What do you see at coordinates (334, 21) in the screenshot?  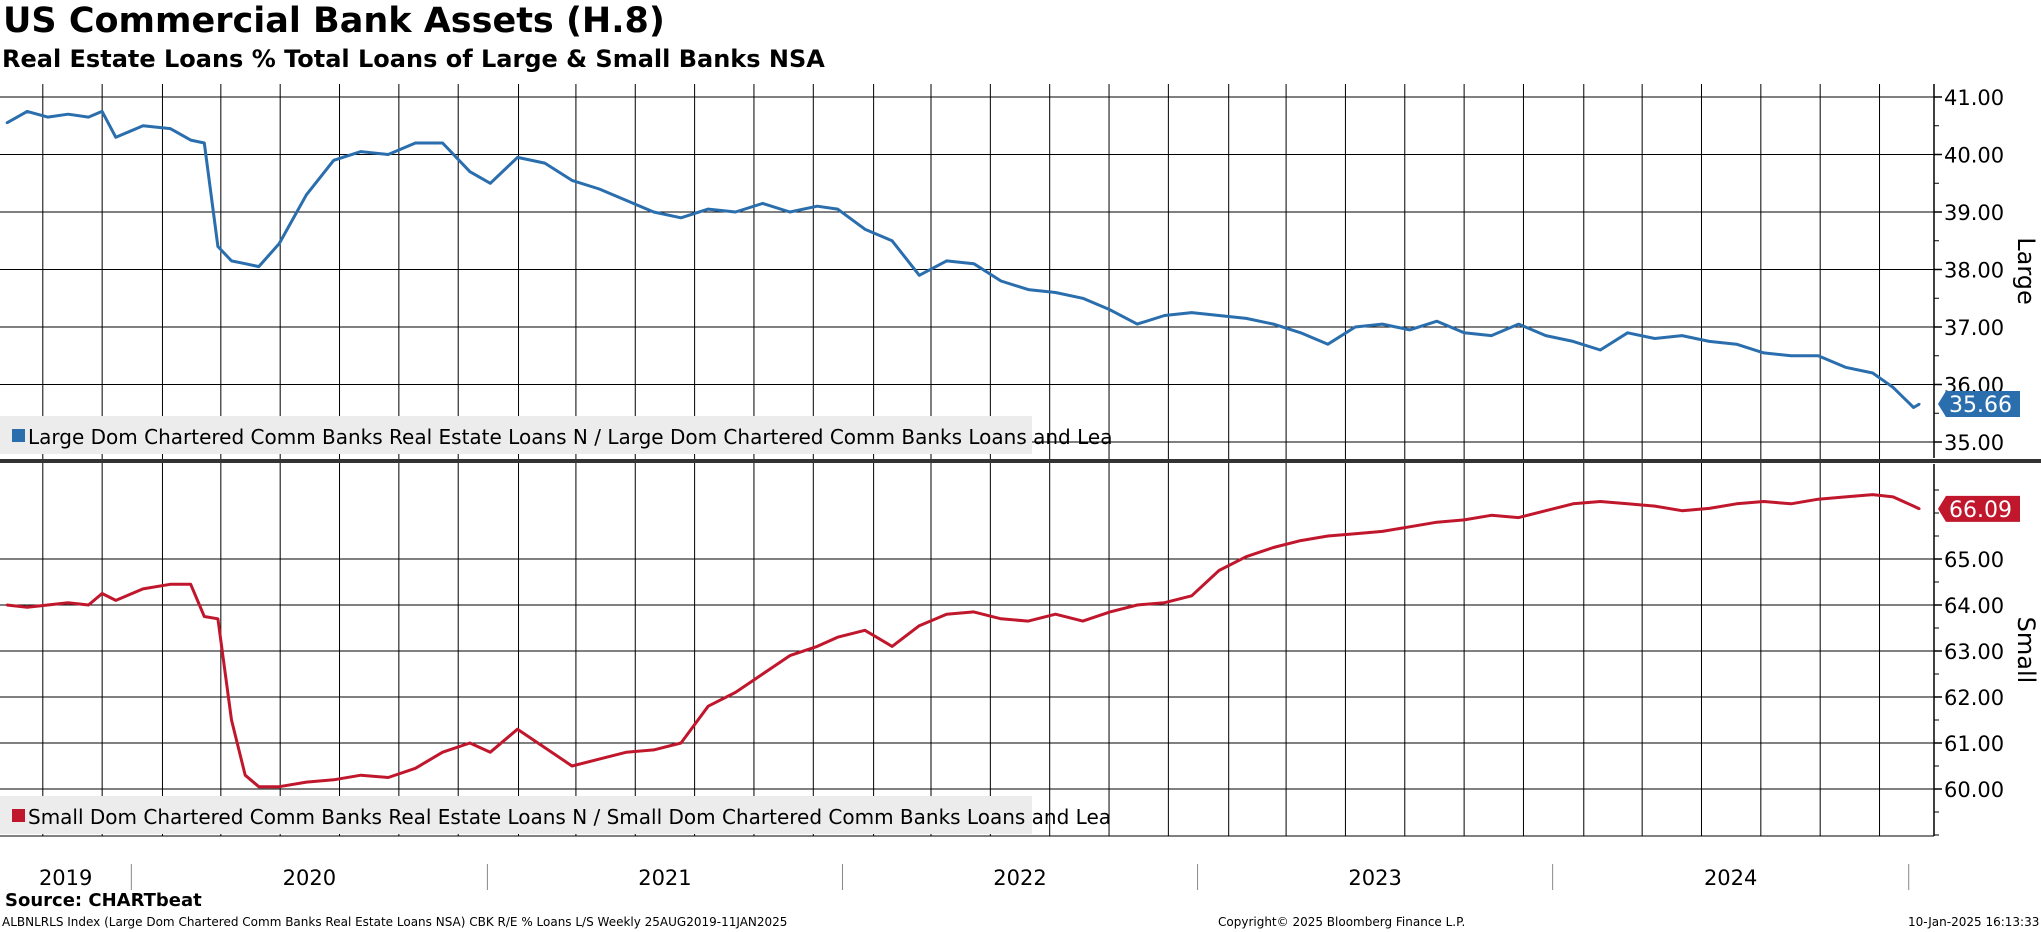 I see `chart-title: US Commercial Bank Assets (H.8)` at bounding box center [334, 21].